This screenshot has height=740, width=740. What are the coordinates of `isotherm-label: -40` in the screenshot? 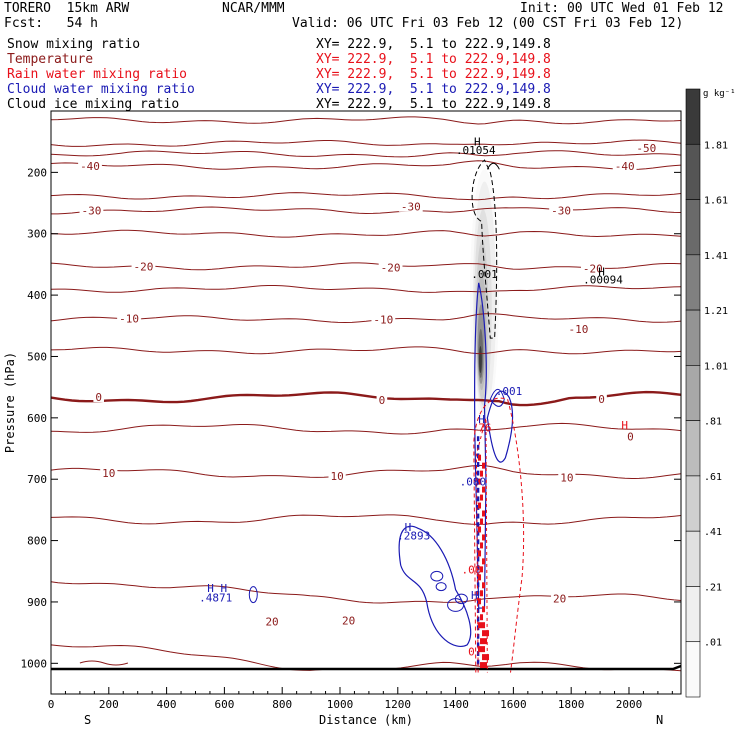 It's located at (90, 166).